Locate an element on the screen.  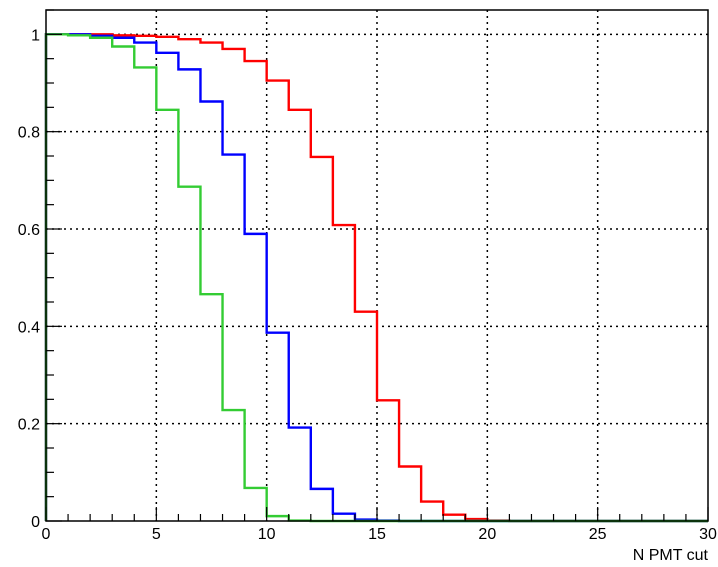
x-tick-label: 10 is located at coordinates (267, 534).